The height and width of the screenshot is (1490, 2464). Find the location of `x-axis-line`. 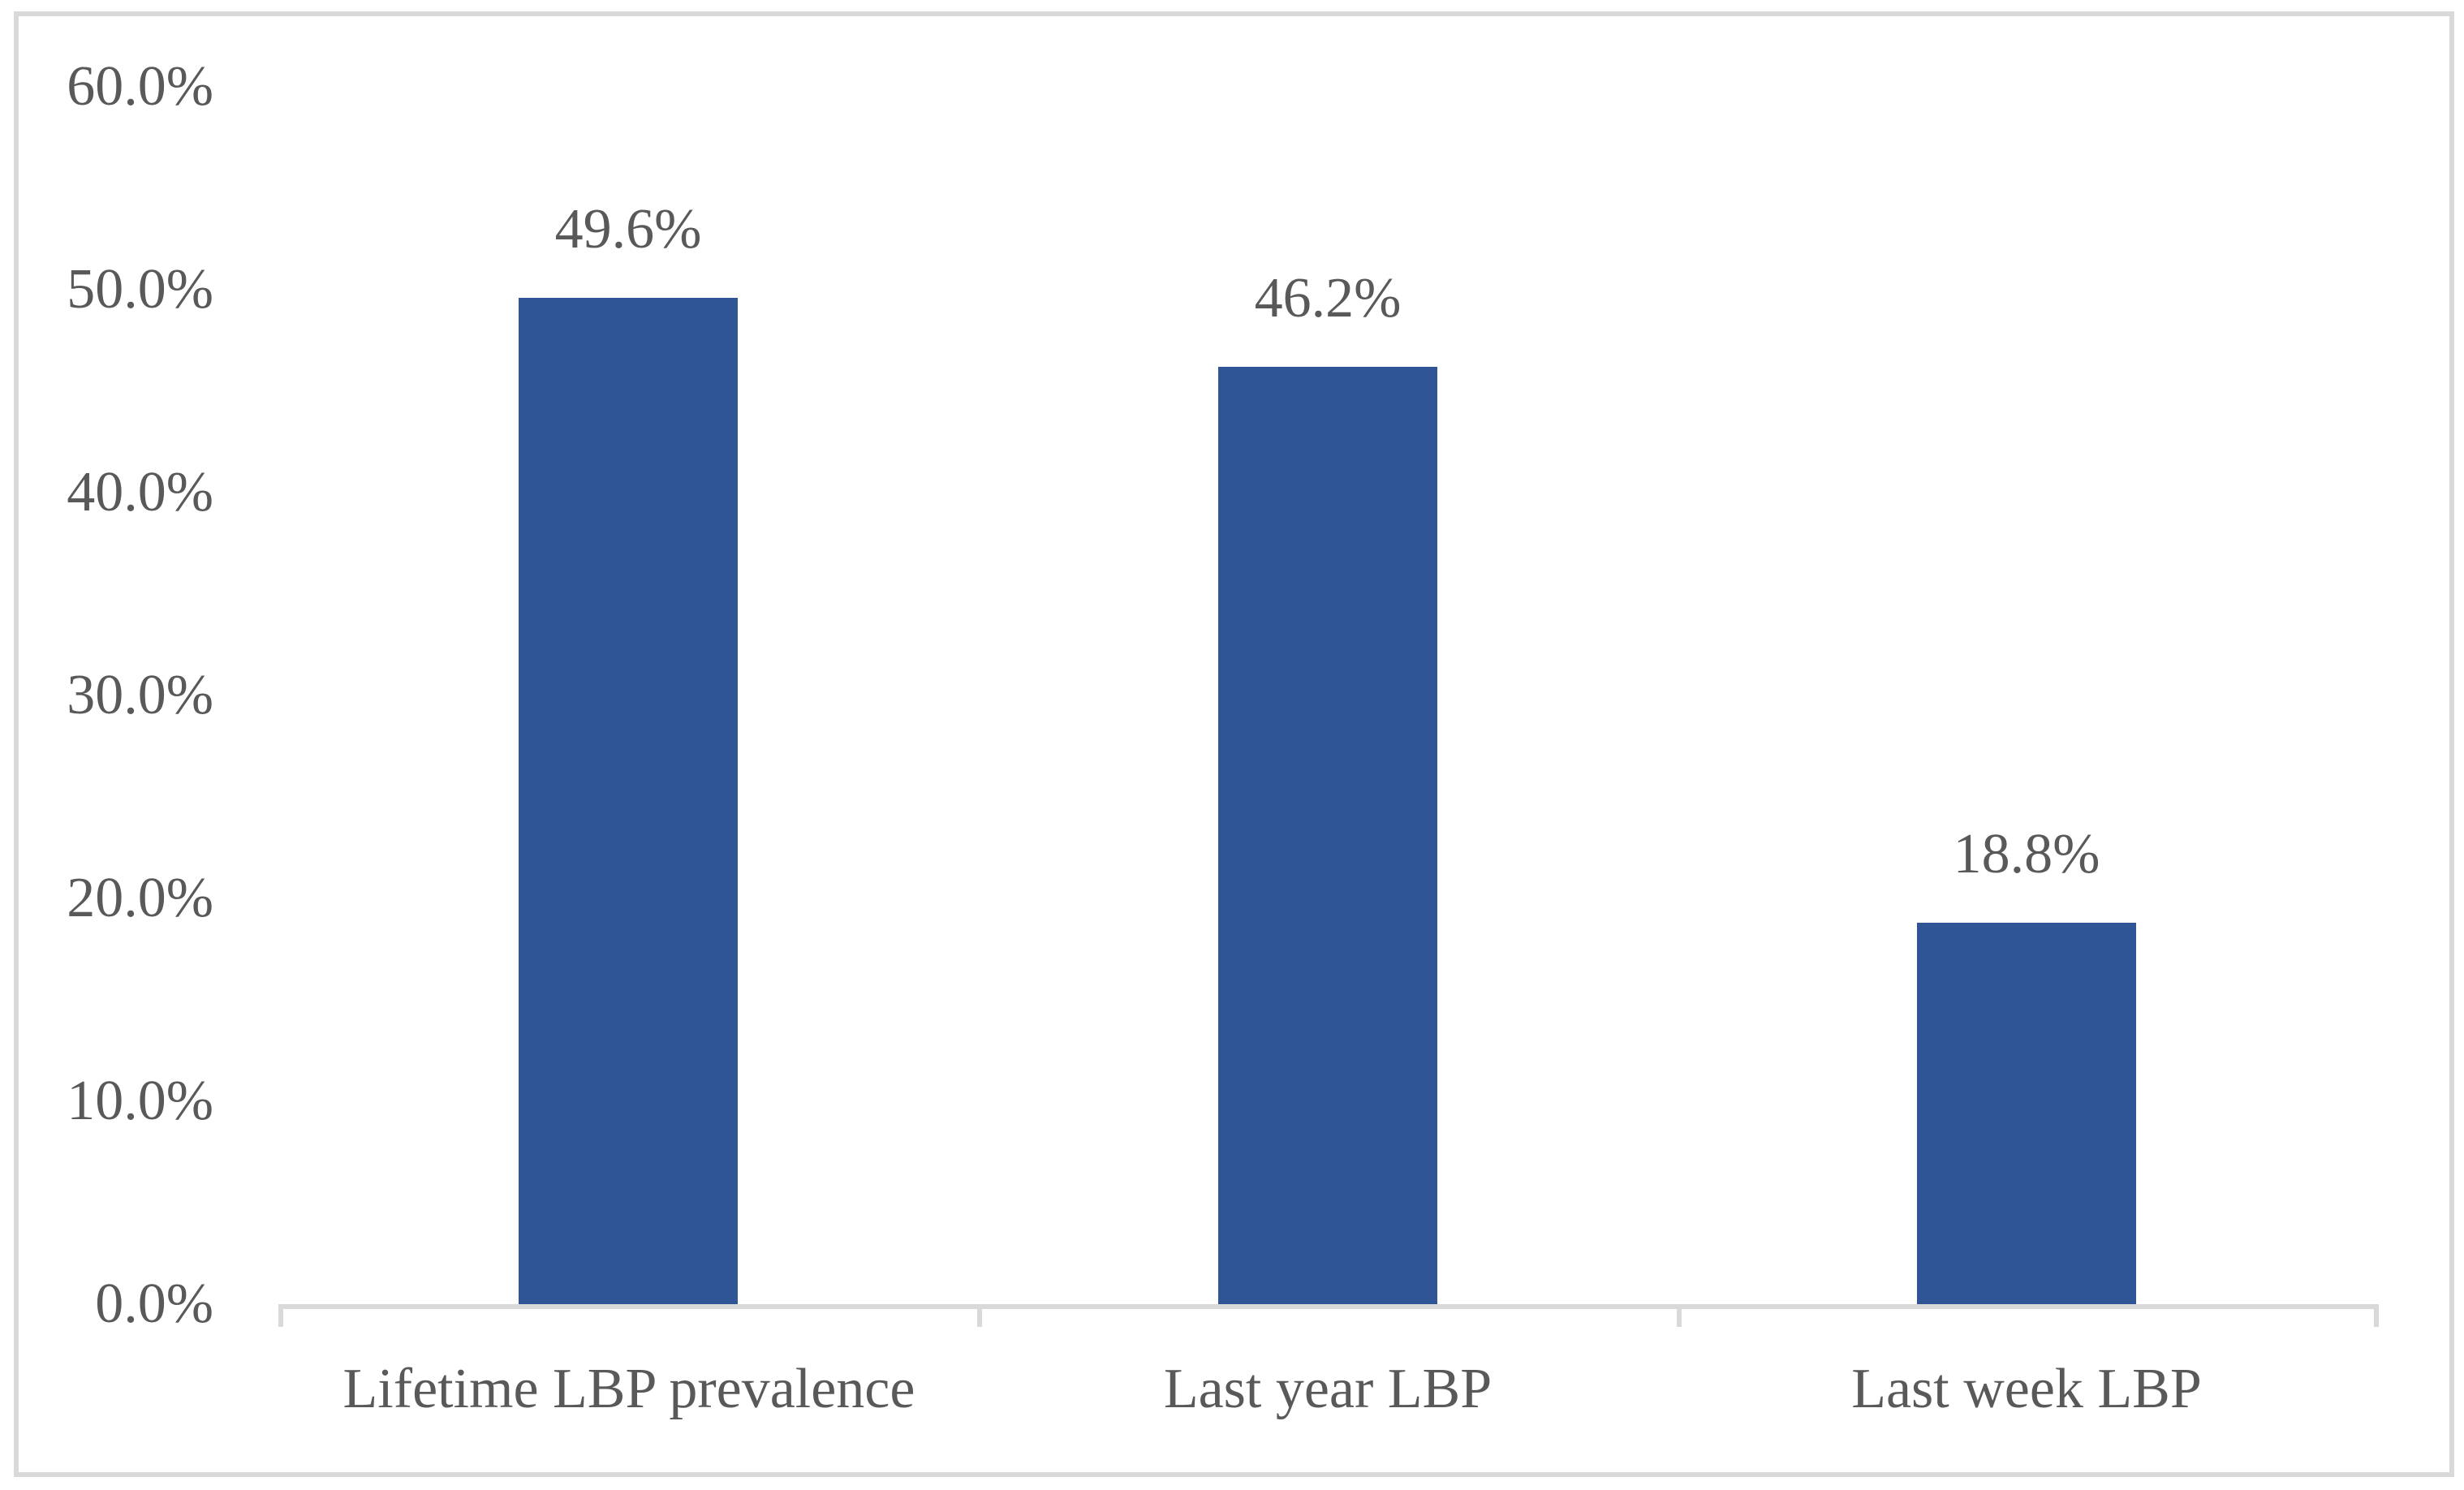

x-axis-line is located at coordinates (1329, 1306).